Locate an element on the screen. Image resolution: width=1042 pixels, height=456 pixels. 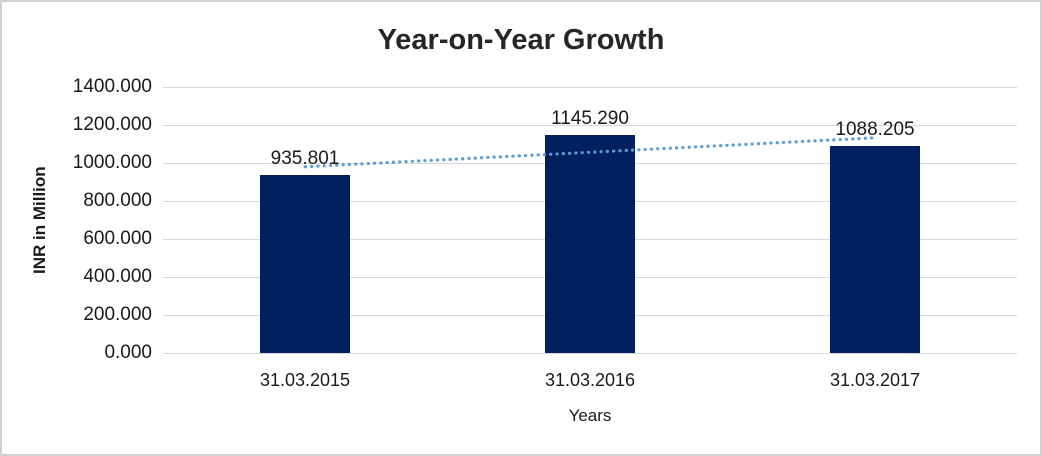
chart-title: Year-on-Year Growth is located at coordinates (521, 40).